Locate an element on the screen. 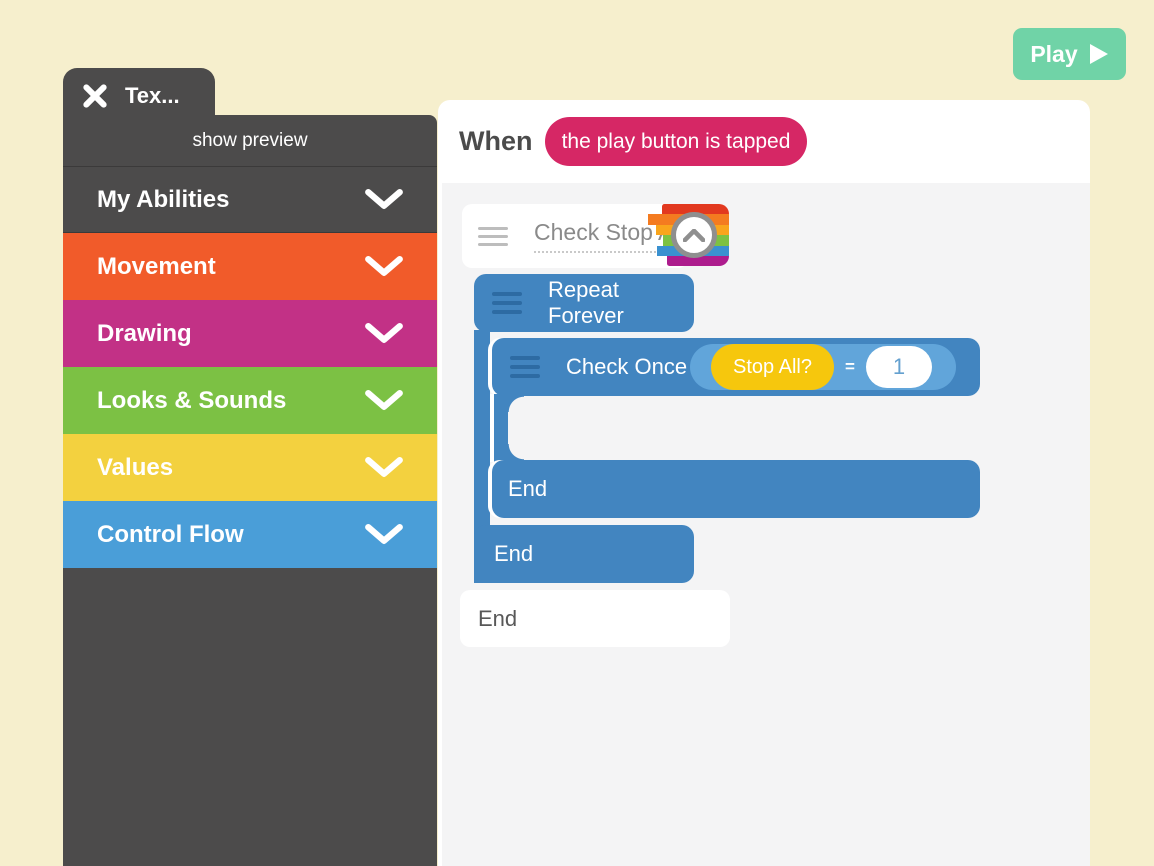  ability-block-check-stop-all: Check Stop All is located at coordinates (575, 236).